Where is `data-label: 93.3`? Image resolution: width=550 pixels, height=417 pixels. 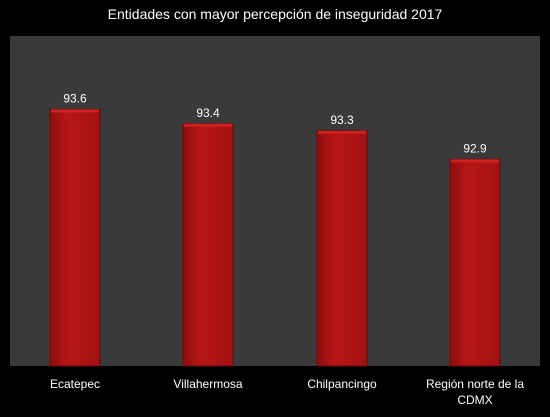 data-label: 93.3 is located at coordinates (342, 120).